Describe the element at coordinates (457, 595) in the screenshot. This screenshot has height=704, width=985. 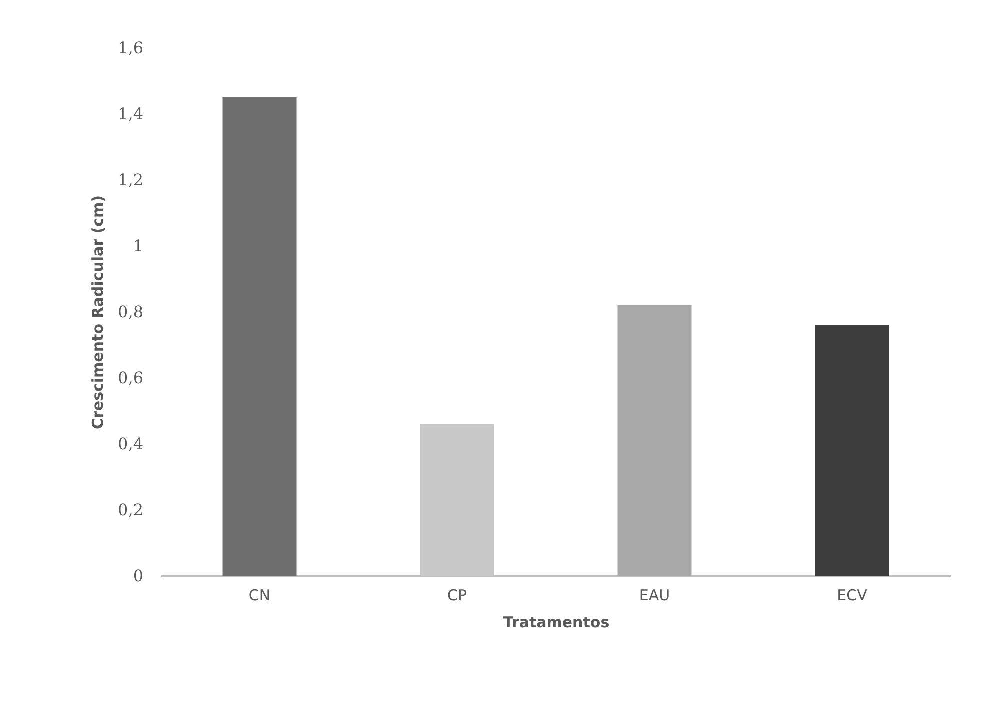
I see `x-tick-label: CP` at that location.